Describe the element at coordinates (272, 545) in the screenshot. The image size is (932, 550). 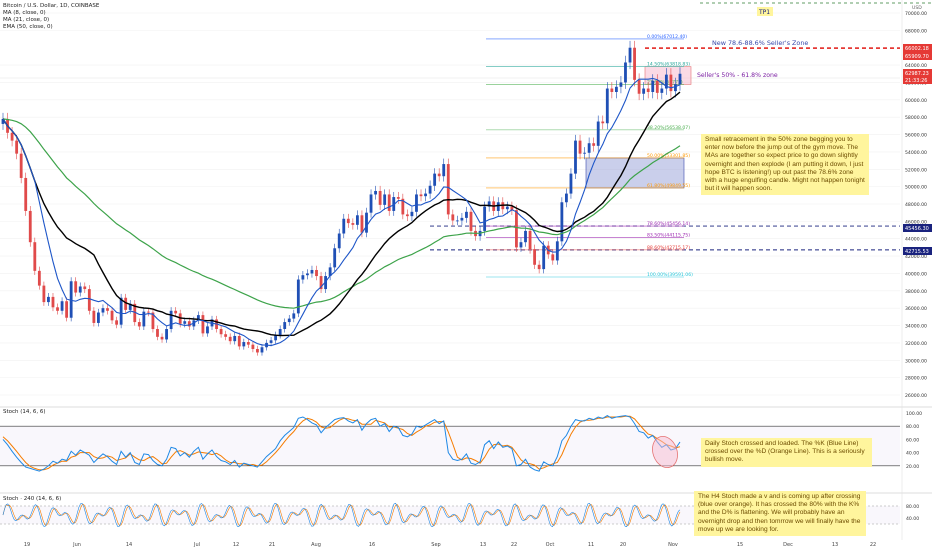
I see `x-tick-label: 21` at that location.